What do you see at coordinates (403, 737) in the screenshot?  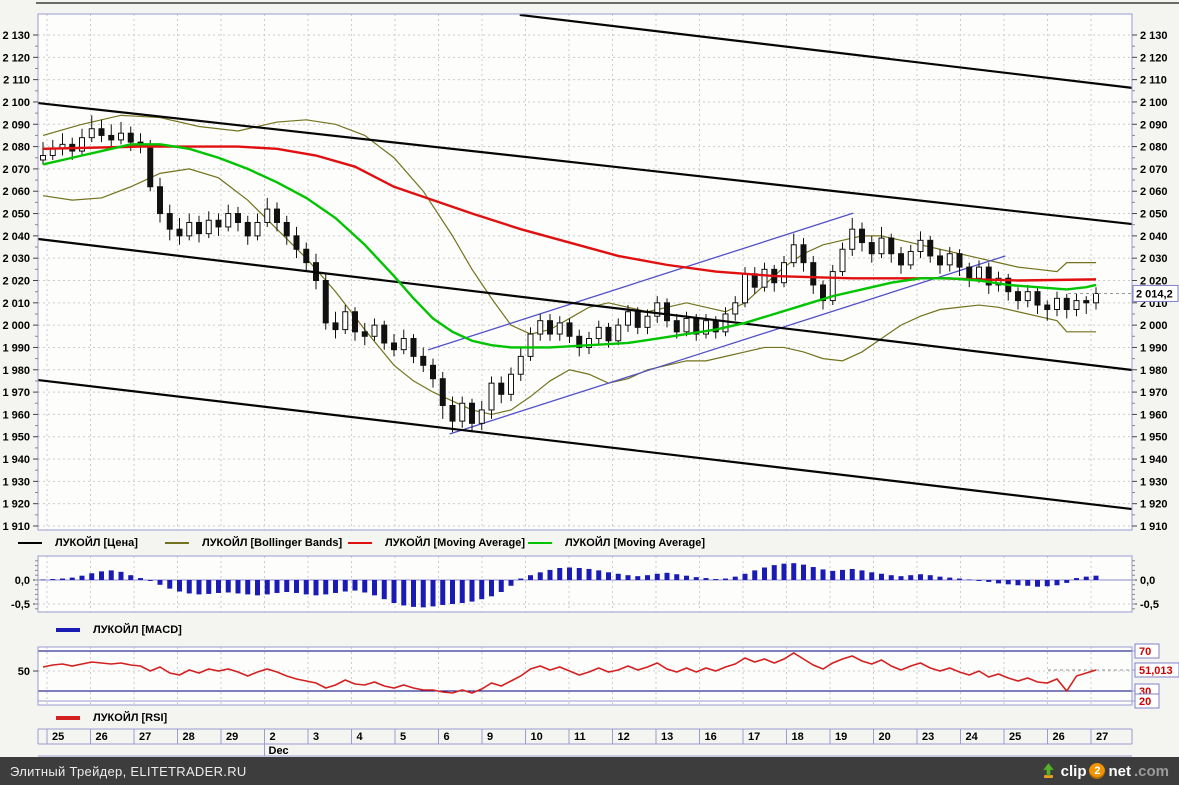 I see `svg-text: 5` at bounding box center [403, 737].